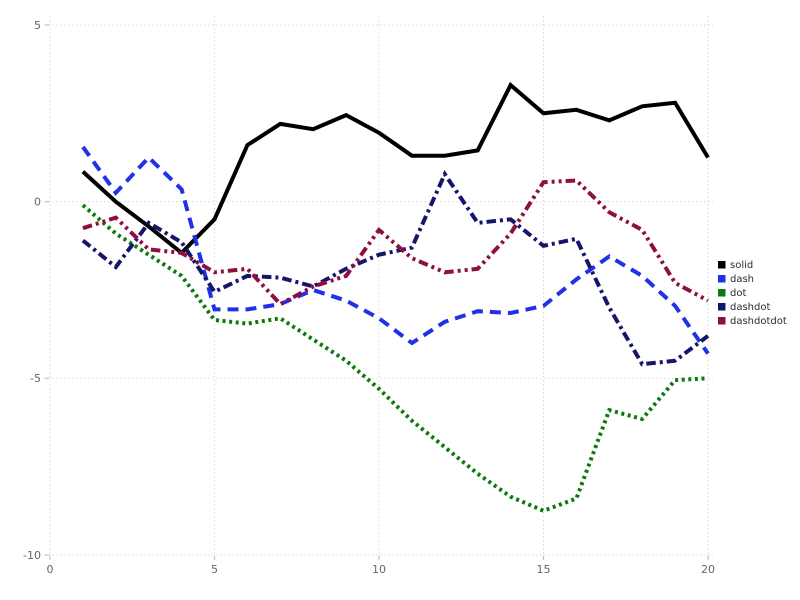  Describe the element at coordinates (35, 378) in the screenshot. I see `y-tick-label: -5` at that location.